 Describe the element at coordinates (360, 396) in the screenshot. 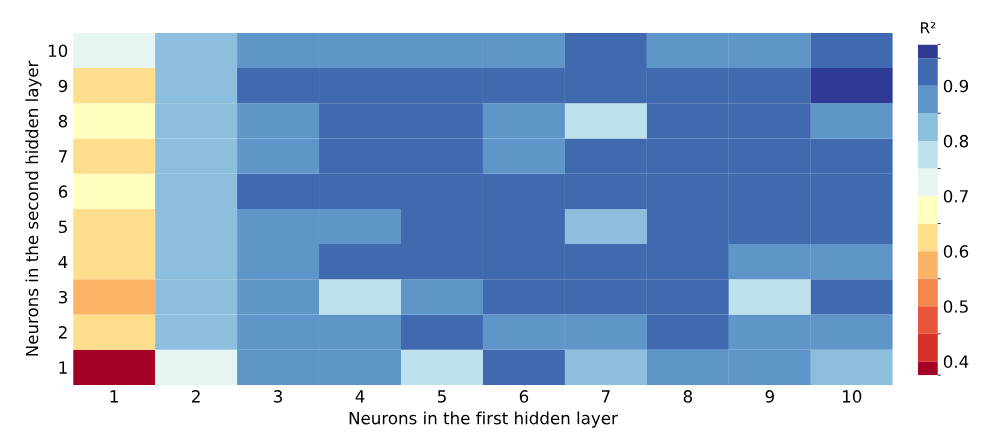

I see `x-tick-label: 4` at that location.